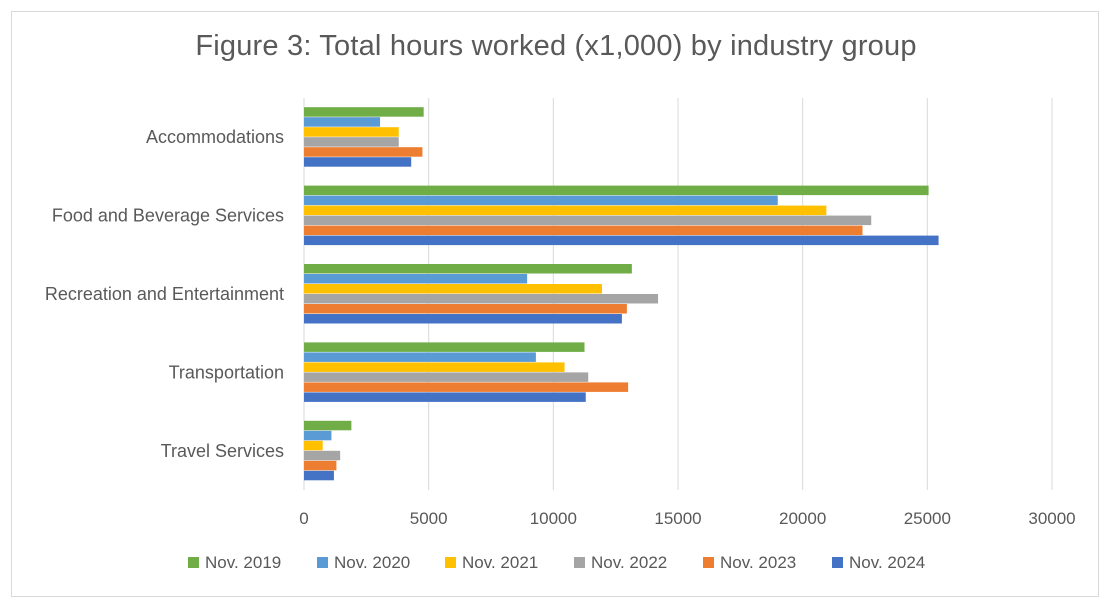  What do you see at coordinates (887, 562) in the screenshot?
I see `legend-label: Nov. 2024` at bounding box center [887, 562].